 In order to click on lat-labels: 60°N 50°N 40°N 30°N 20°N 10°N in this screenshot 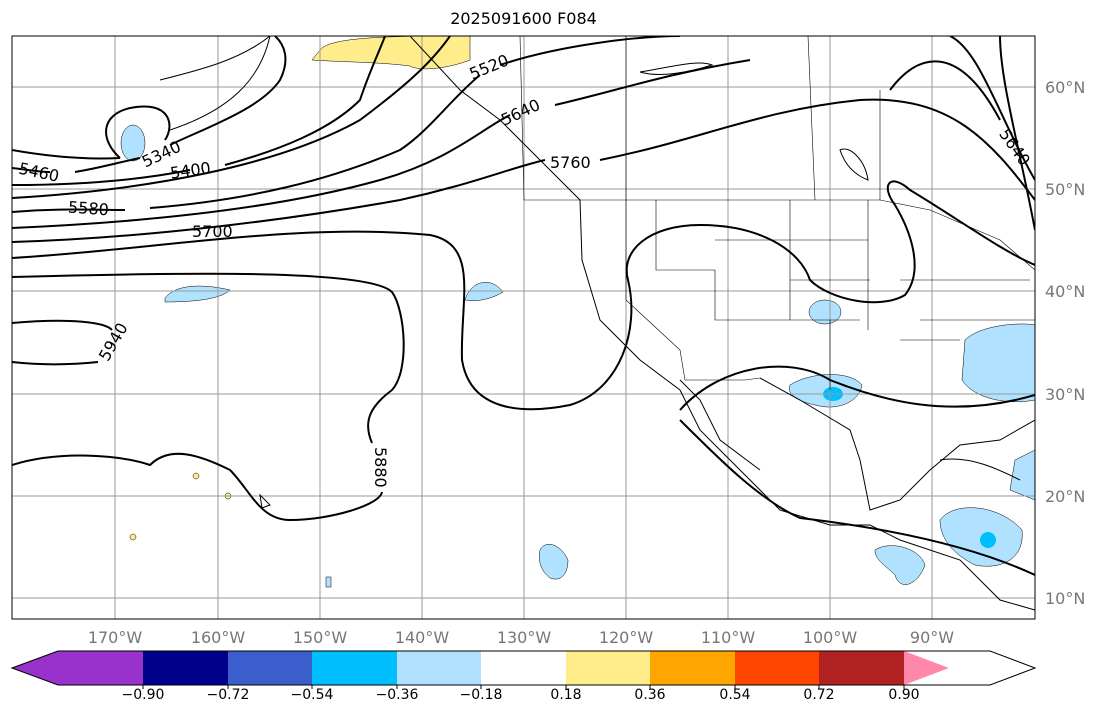, I will do `click(1065, 343)`.